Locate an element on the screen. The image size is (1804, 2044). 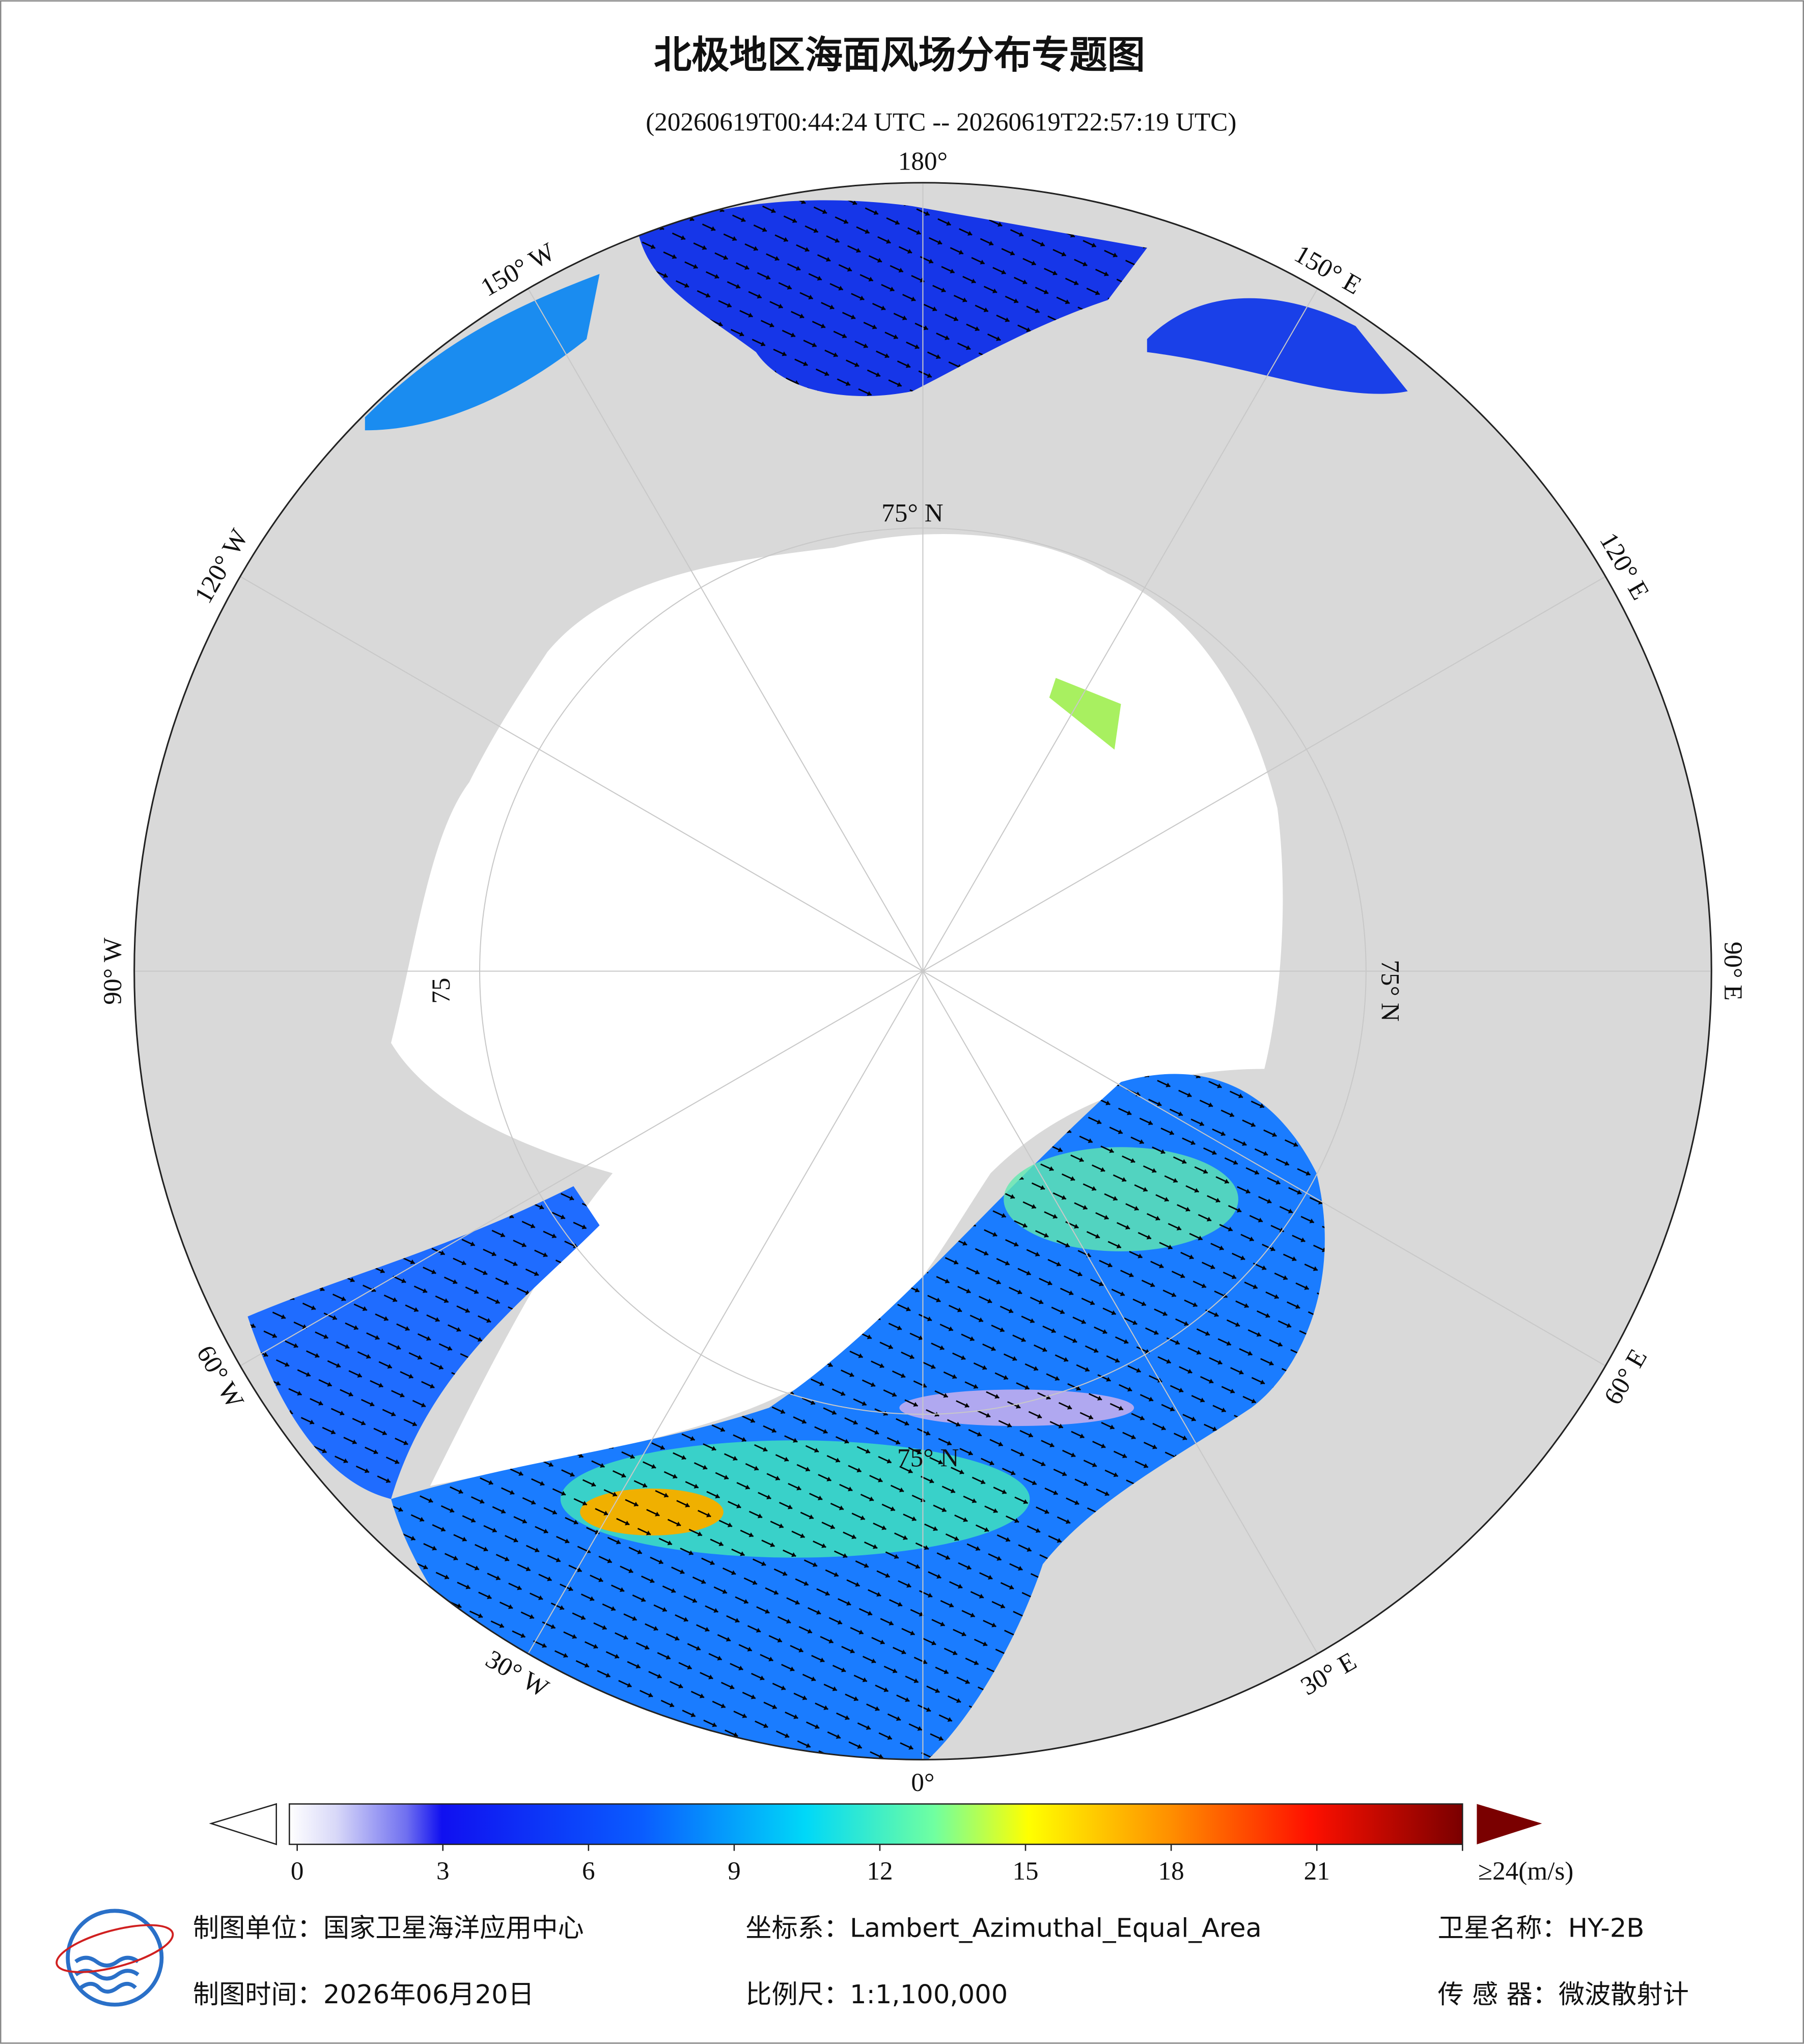
colorbar-tick-label: 6 is located at coordinates (588, 1871).